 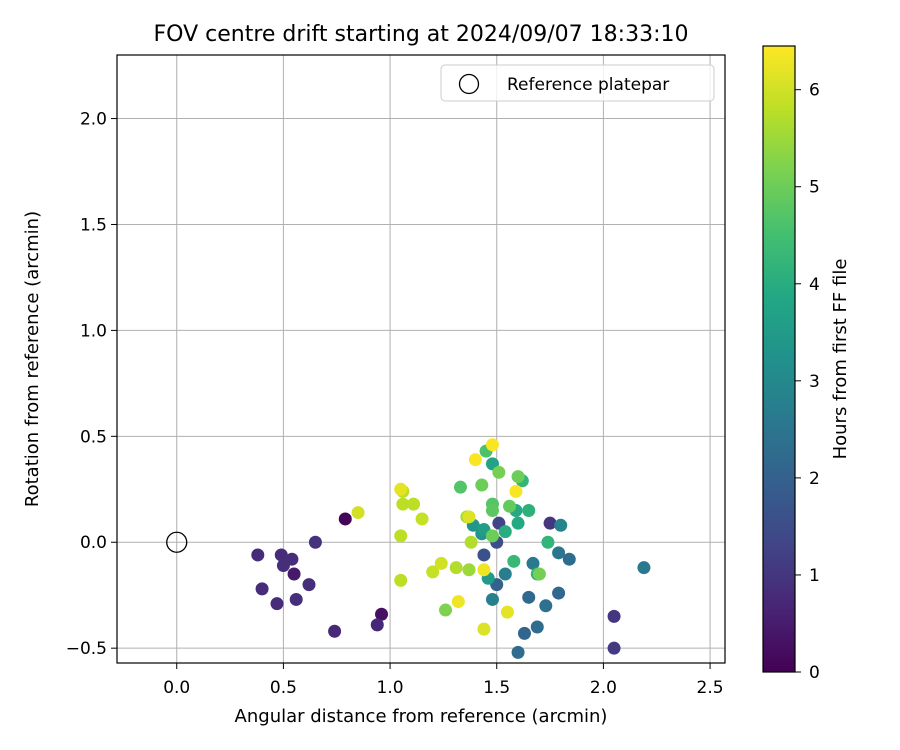 What do you see at coordinates (779, 359) in the screenshot?
I see `colorbar` at bounding box center [779, 359].